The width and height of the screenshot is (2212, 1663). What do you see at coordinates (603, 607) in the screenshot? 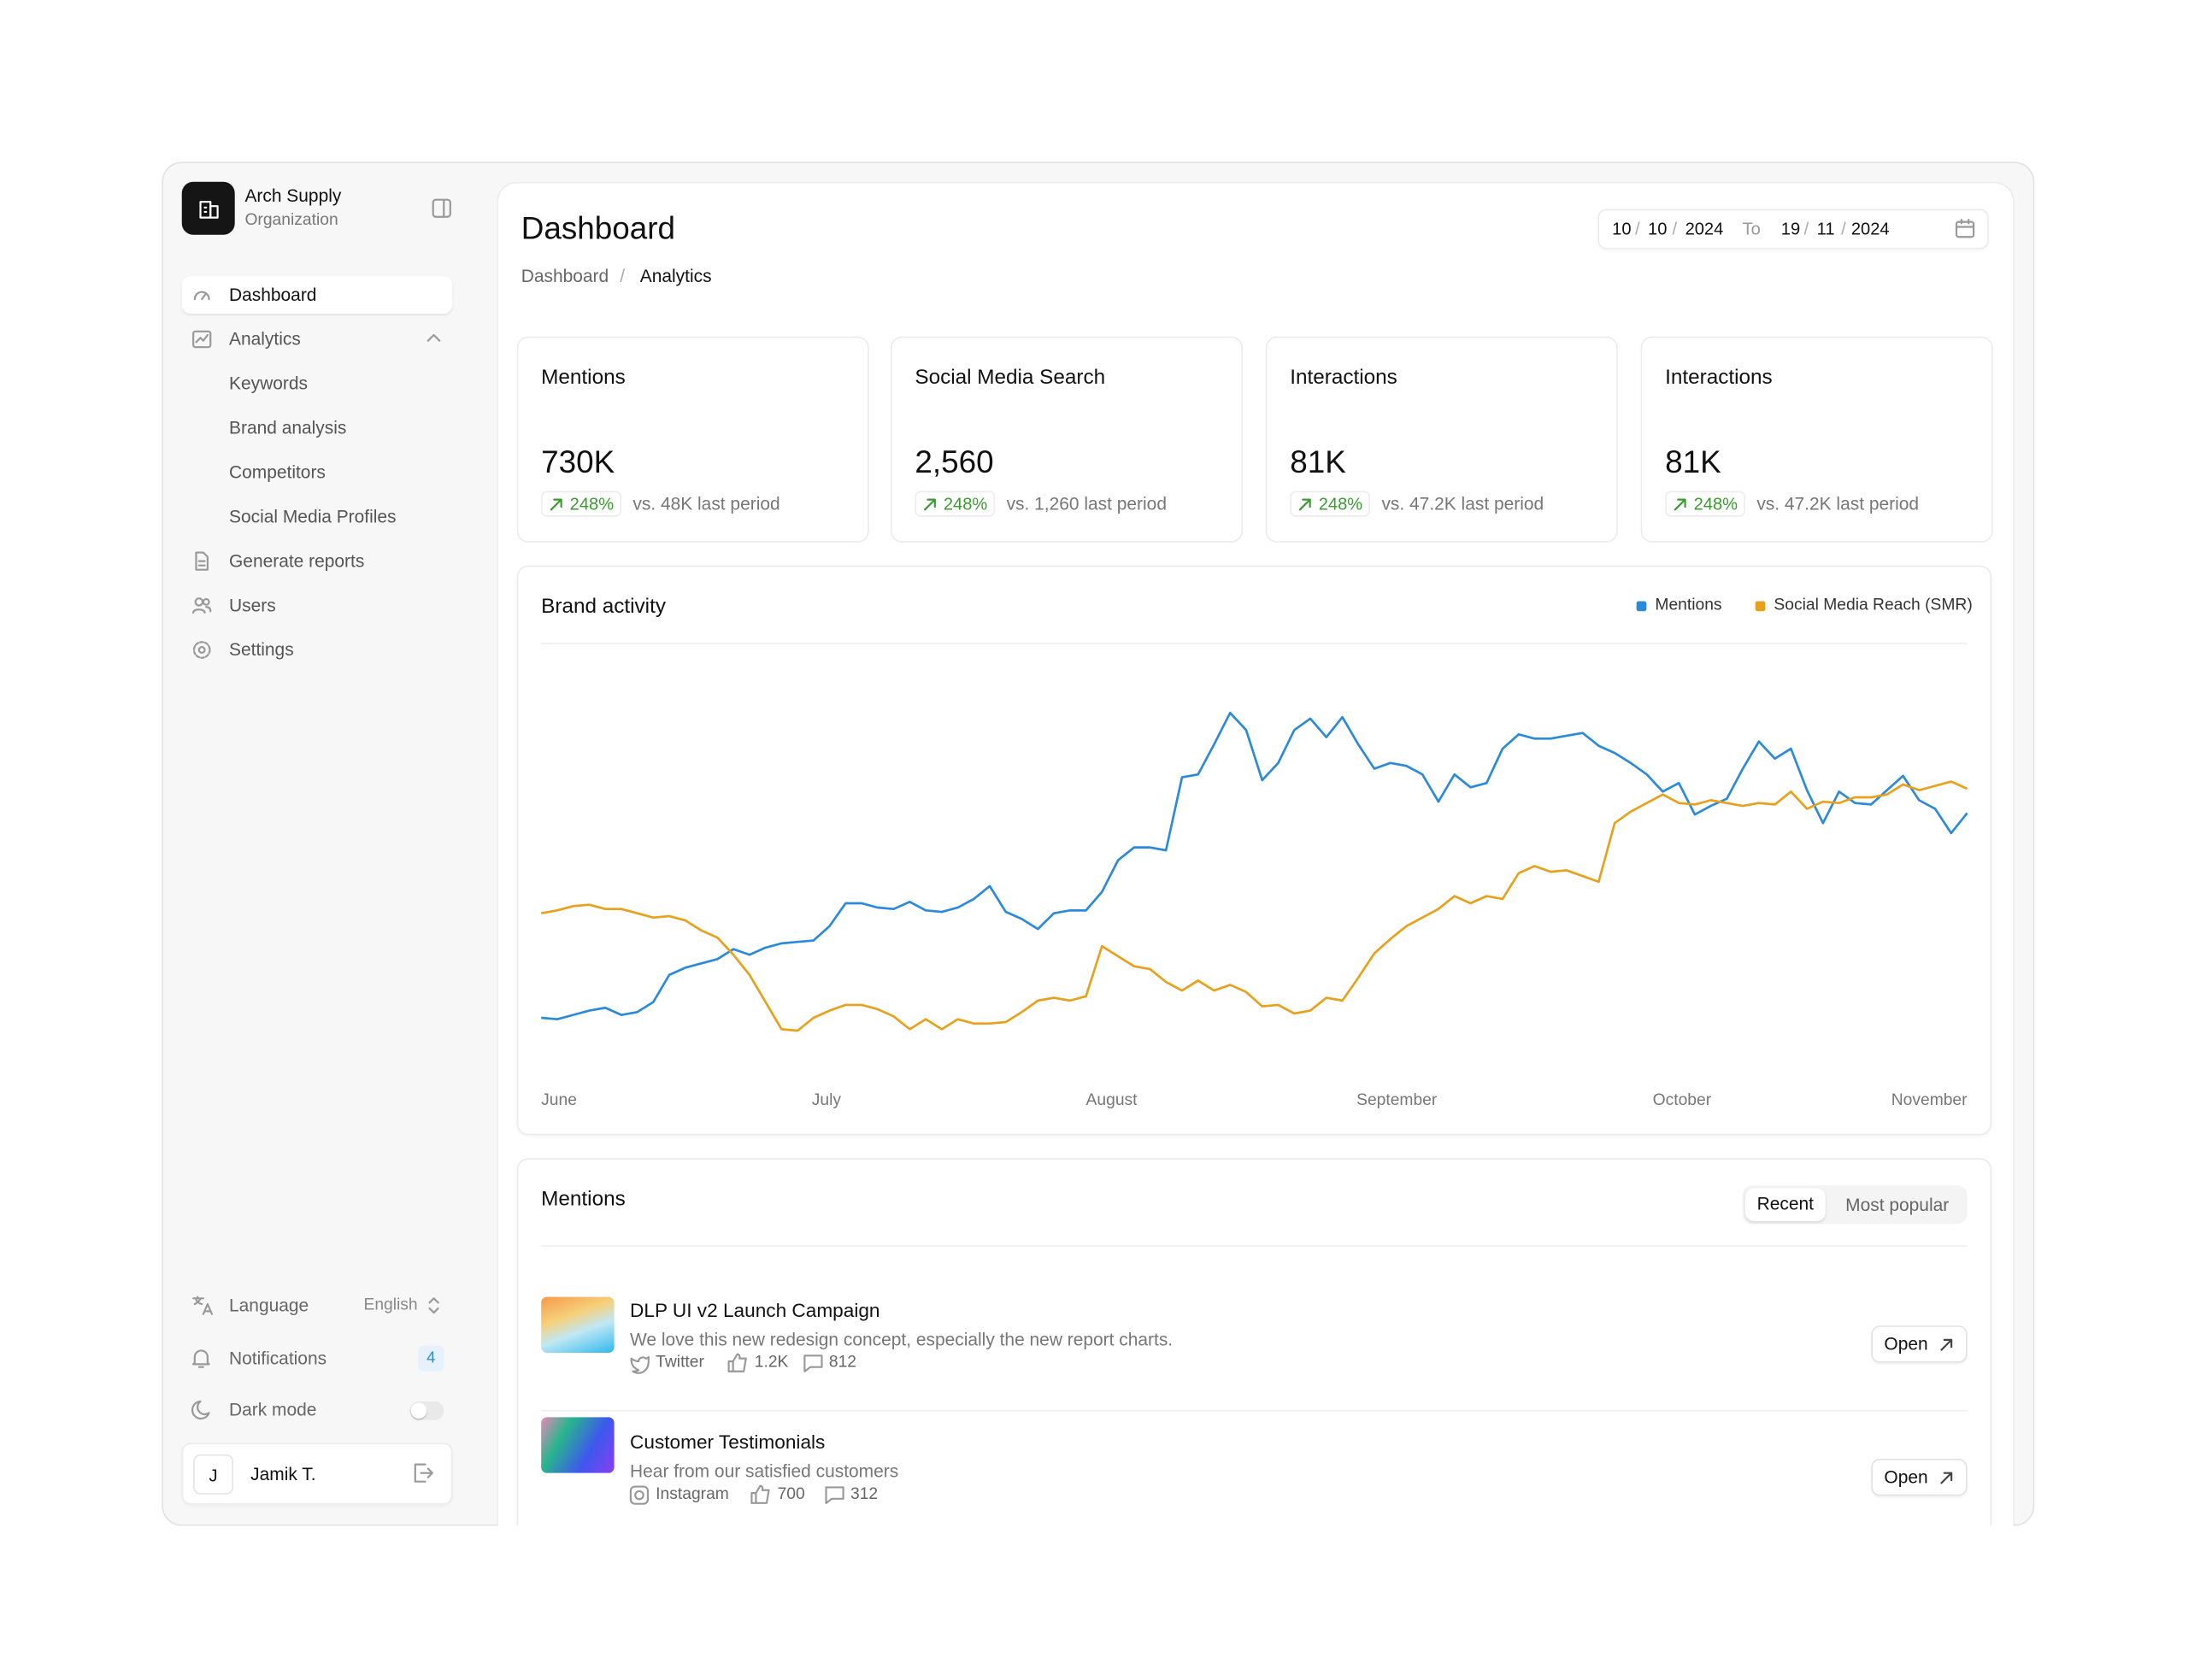
I see `chart-title: Brand activity` at bounding box center [603, 607].